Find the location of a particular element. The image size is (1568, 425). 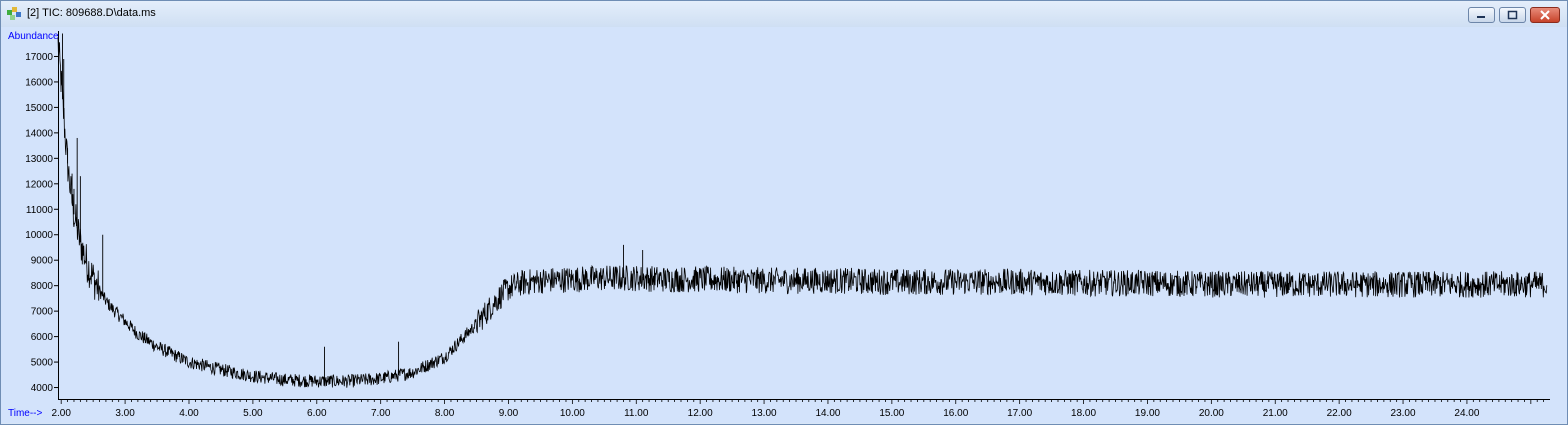

x-tick-label: 5.00 is located at coordinates (253, 413).